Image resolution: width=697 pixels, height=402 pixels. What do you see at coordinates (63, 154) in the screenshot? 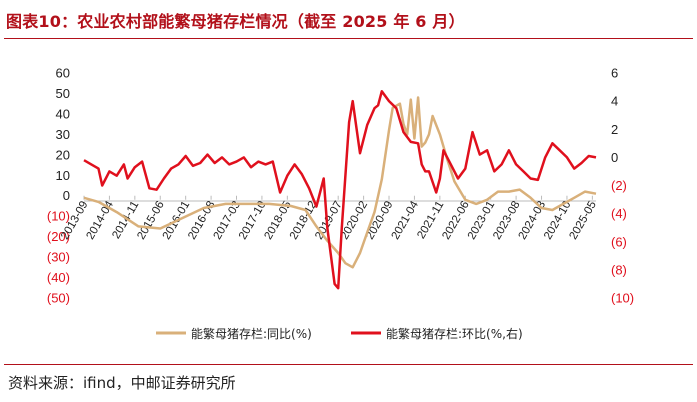
I see `left-axis-tick-label: 20` at bounding box center [63, 154].